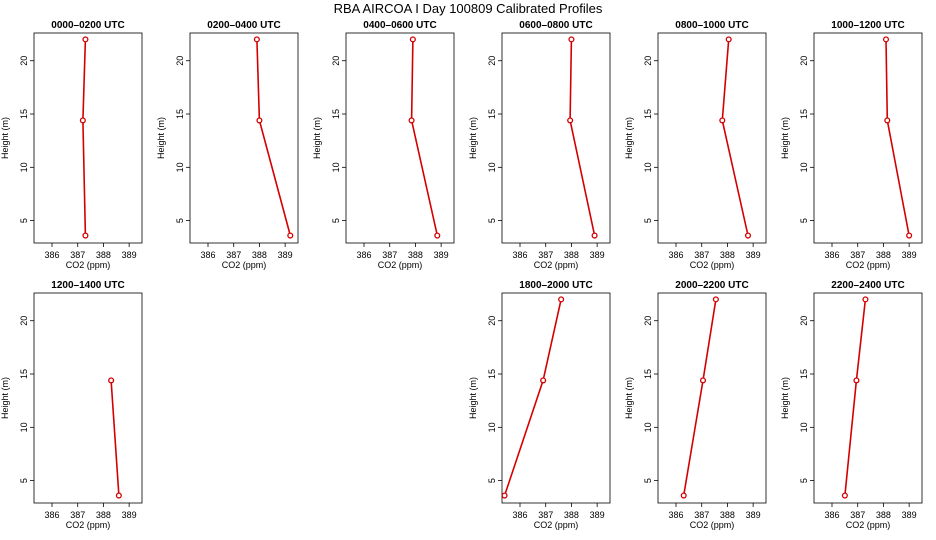 The image size is (936, 540). What do you see at coordinates (555, 285) in the screenshot?
I see `panel-title: 1800–2000 UTC` at bounding box center [555, 285].